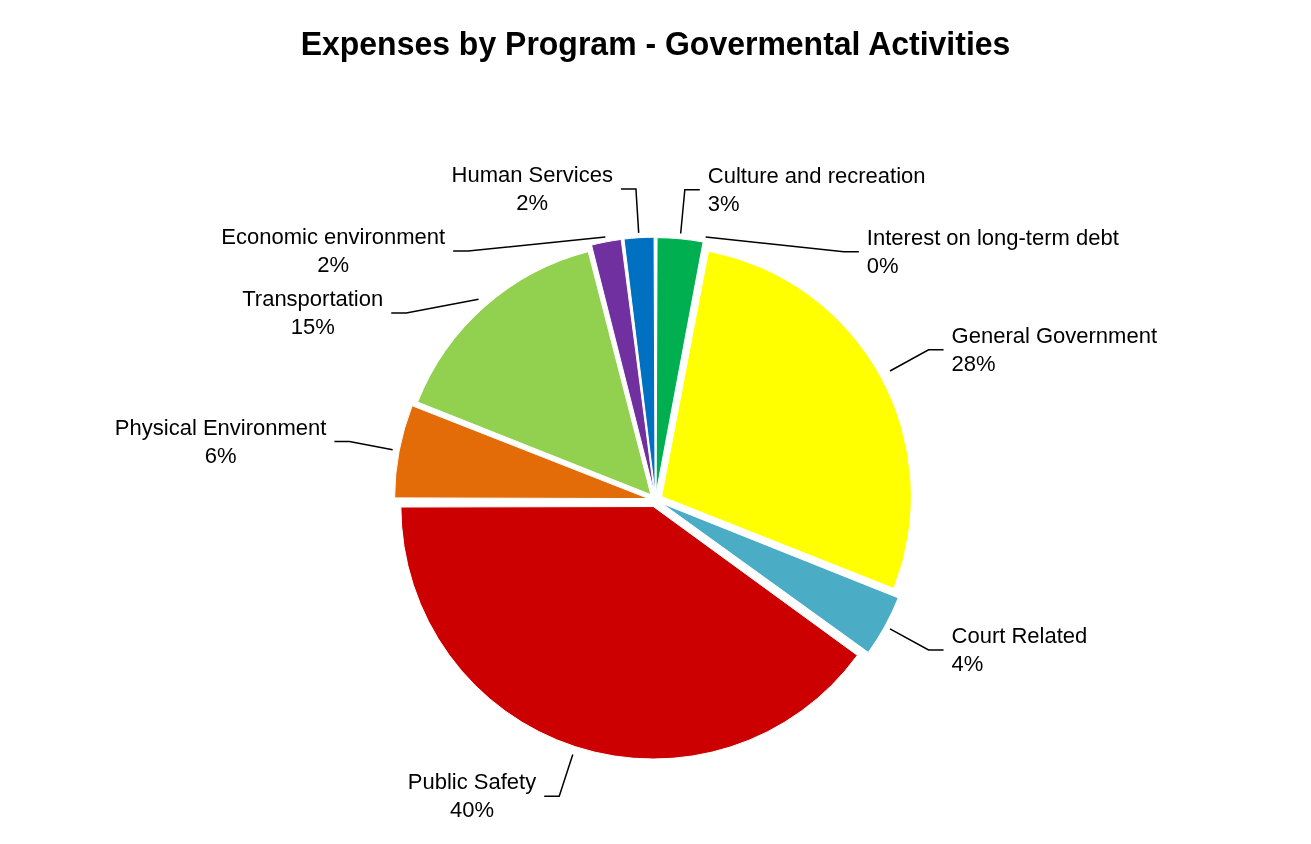  Describe the element at coordinates (472, 810) in the screenshot. I see `data-label: 40%` at that location.